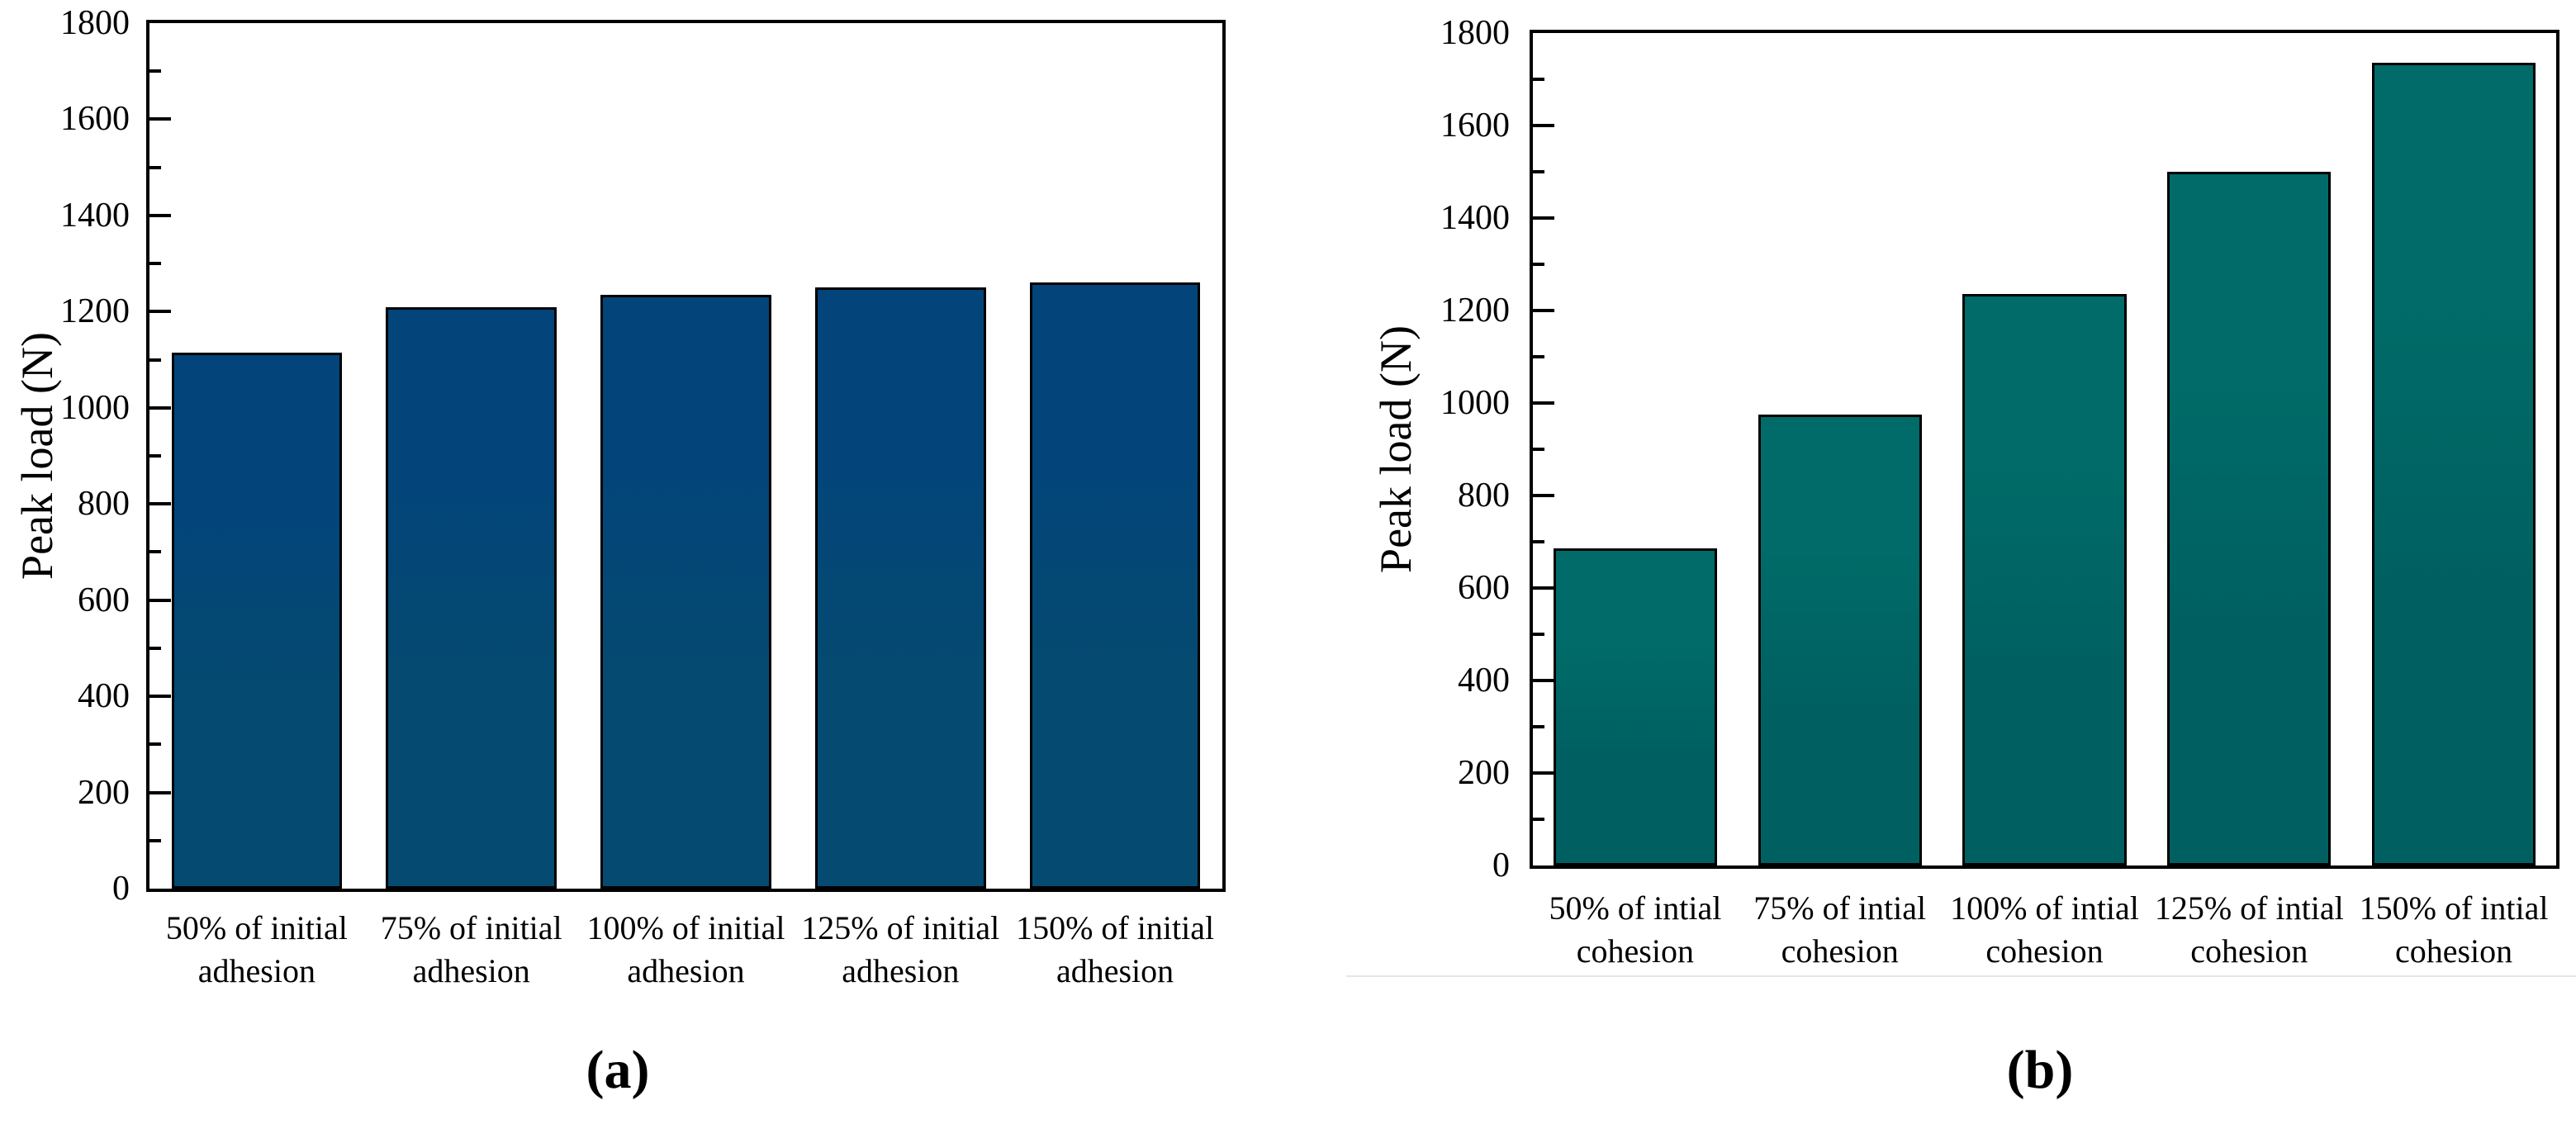 The image size is (2576, 1124). What do you see at coordinates (900, 927) in the screenshot?
I see `x-category-label-line: 125% of initial` at bounding box center [900, 927].